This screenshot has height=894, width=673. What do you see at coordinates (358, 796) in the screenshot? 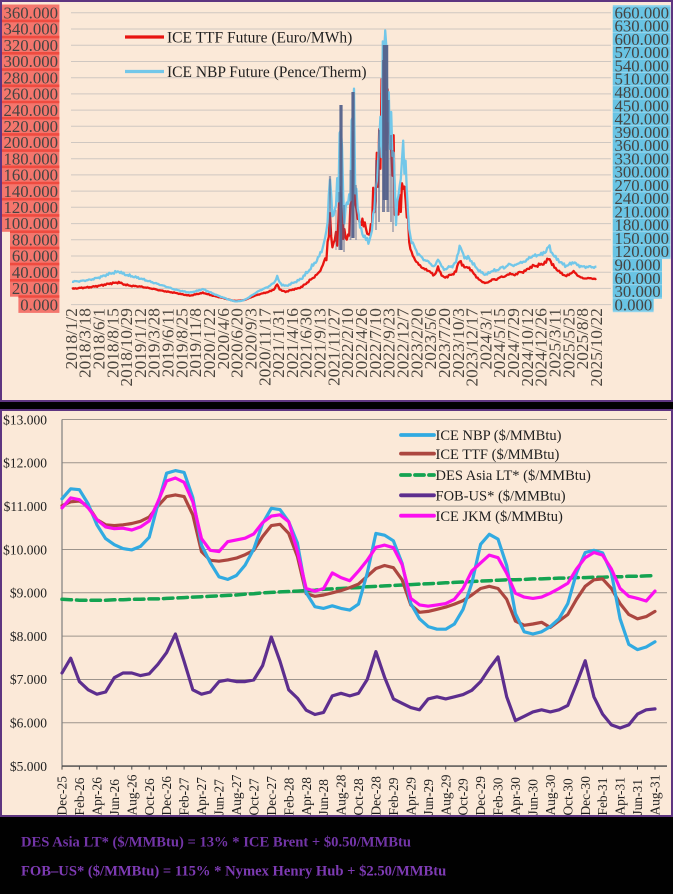
I see `svg-text: Oct-28` at bounding box center [358, 796].